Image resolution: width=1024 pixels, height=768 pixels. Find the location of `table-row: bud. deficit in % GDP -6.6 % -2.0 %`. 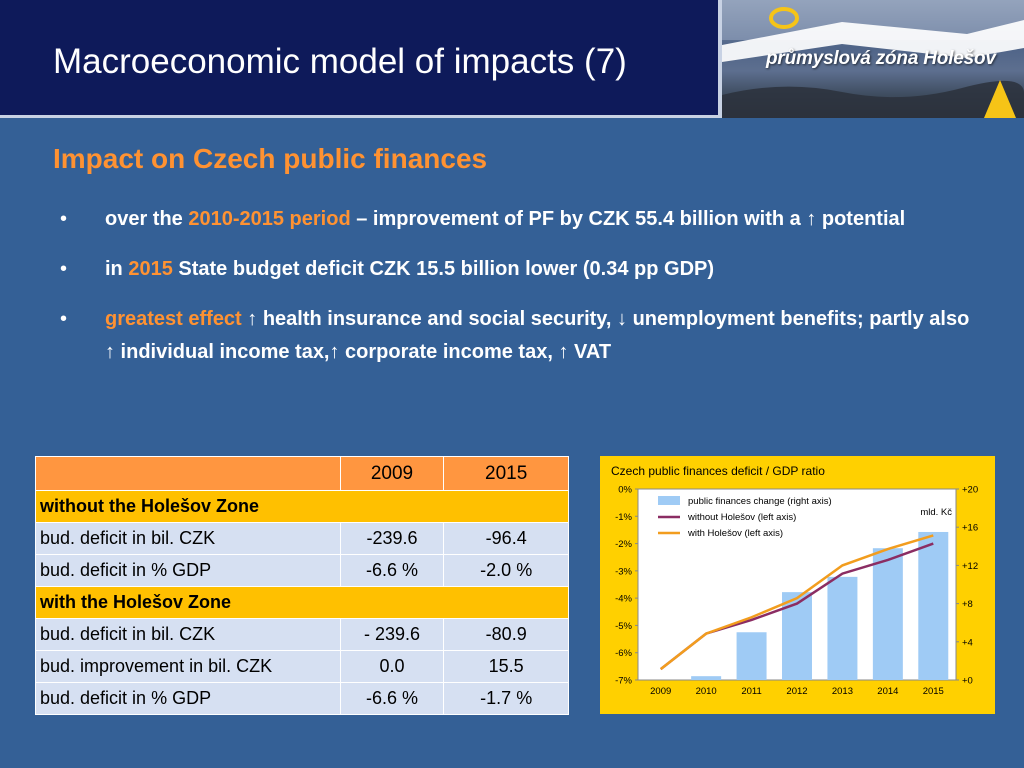

table-row: bud. deficit in % GDP -6.6 % -2.0 % is located at coordinates (302, 570).